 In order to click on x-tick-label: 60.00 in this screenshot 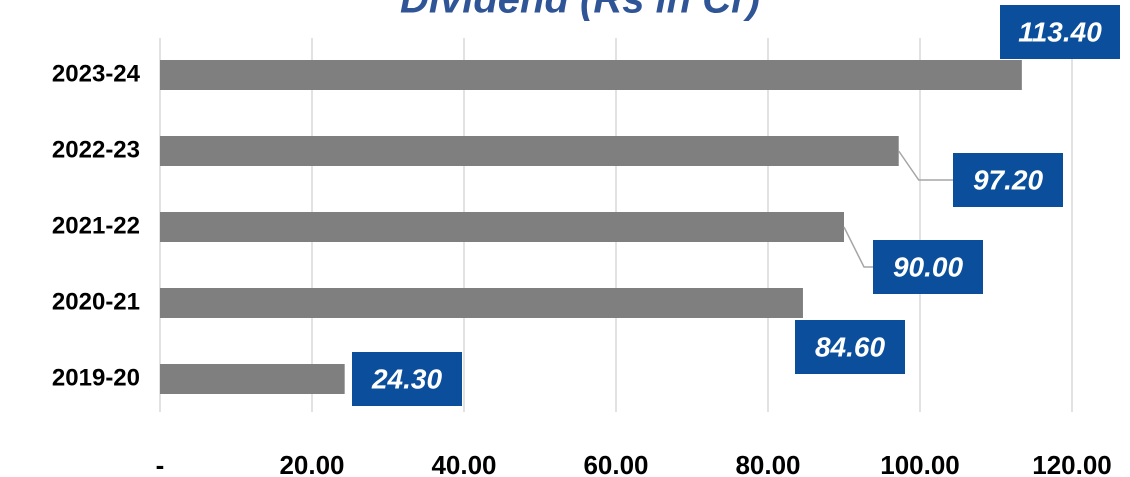, I will do `click(615, 463)`.